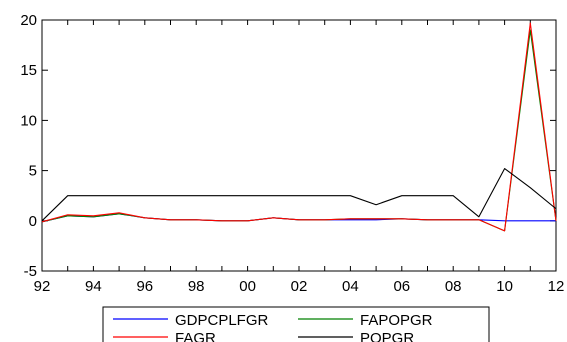  Describe the element at coordinates (196, 286) in the screenshot. I see `x-tick-label: 98` at that location.